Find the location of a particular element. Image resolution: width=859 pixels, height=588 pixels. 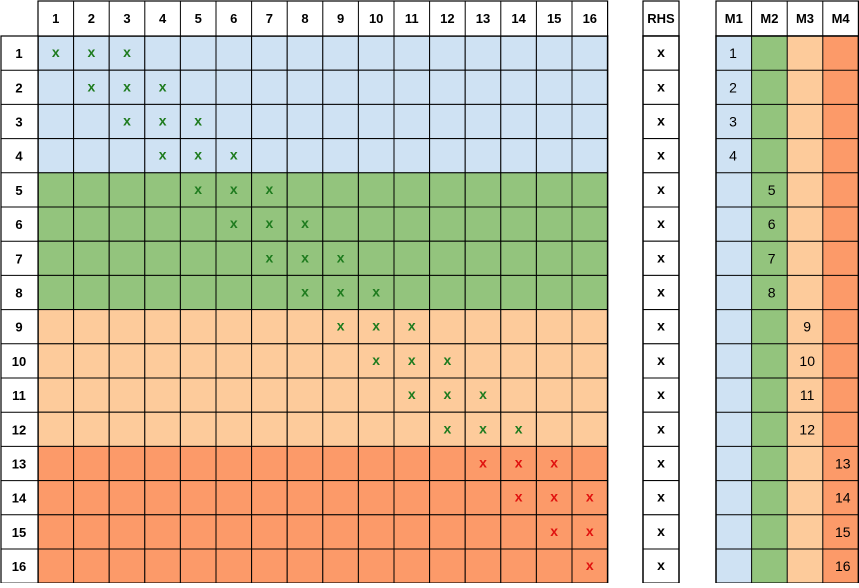

row-header-label: 14 is located at coordinates (19, 498).